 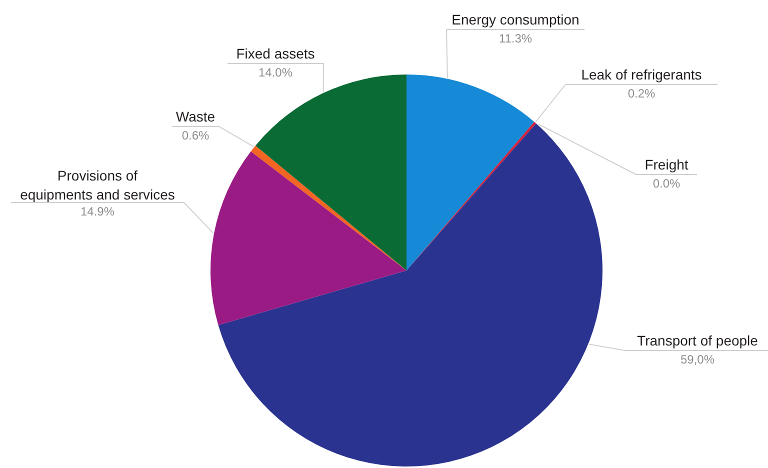 What do you see at coordinates (666, 183) in the screenshot?
I see `text: 0.0%` at bounding box center [666, 183].